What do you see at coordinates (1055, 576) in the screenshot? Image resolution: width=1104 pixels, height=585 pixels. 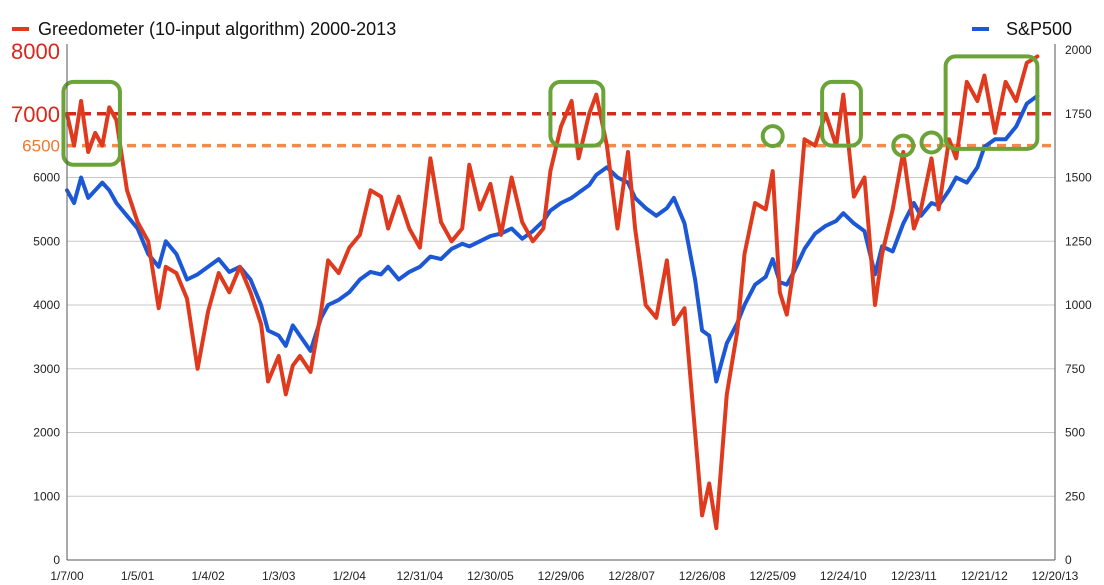 I see `x-tick-label: 12/20/13` at bounding box center [1055, 576].